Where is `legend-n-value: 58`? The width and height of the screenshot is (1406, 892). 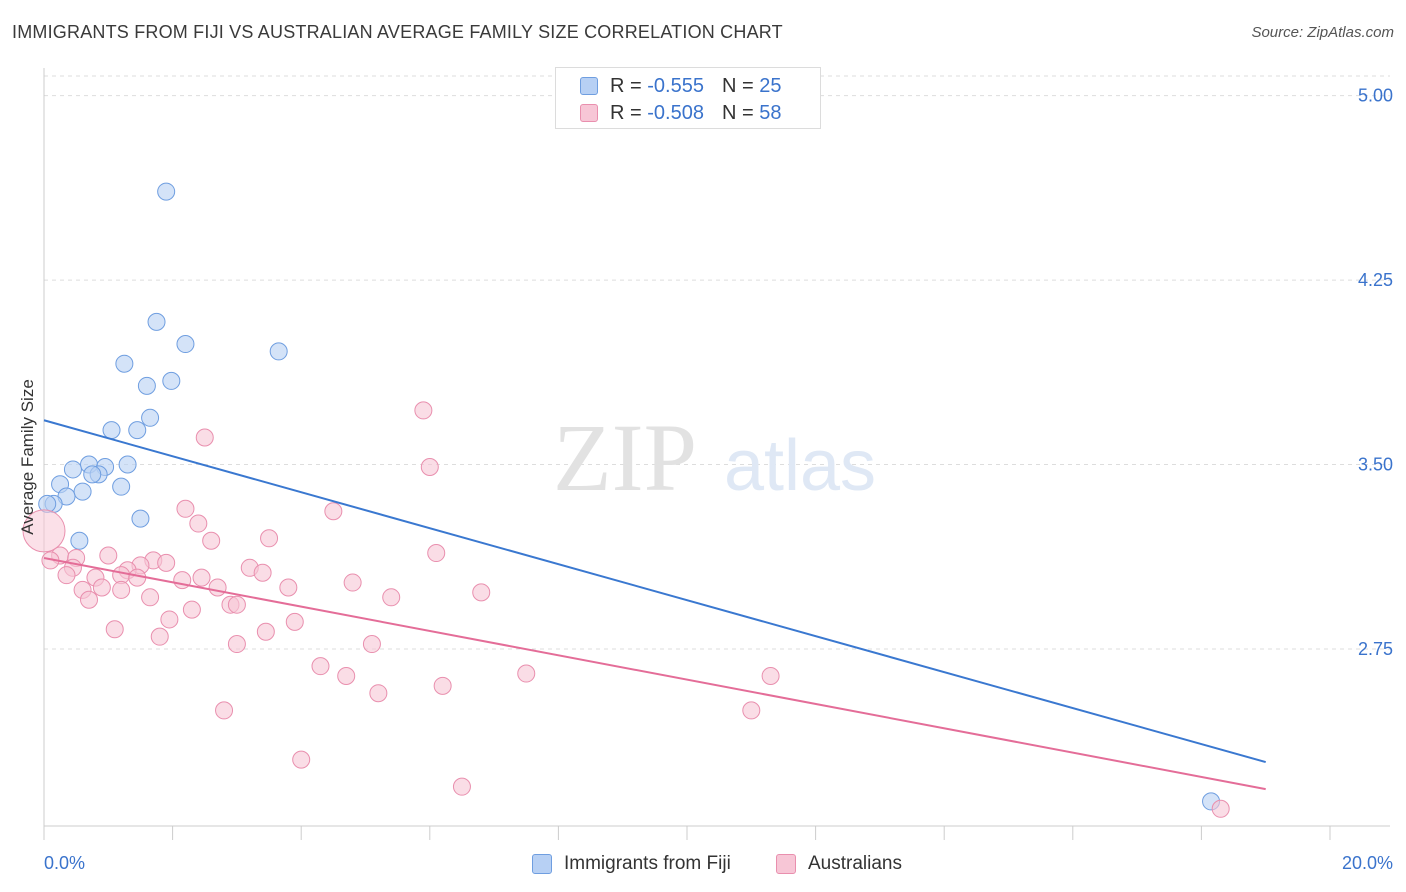
legend-n-value: 58 is located at coordinates (770, 112).